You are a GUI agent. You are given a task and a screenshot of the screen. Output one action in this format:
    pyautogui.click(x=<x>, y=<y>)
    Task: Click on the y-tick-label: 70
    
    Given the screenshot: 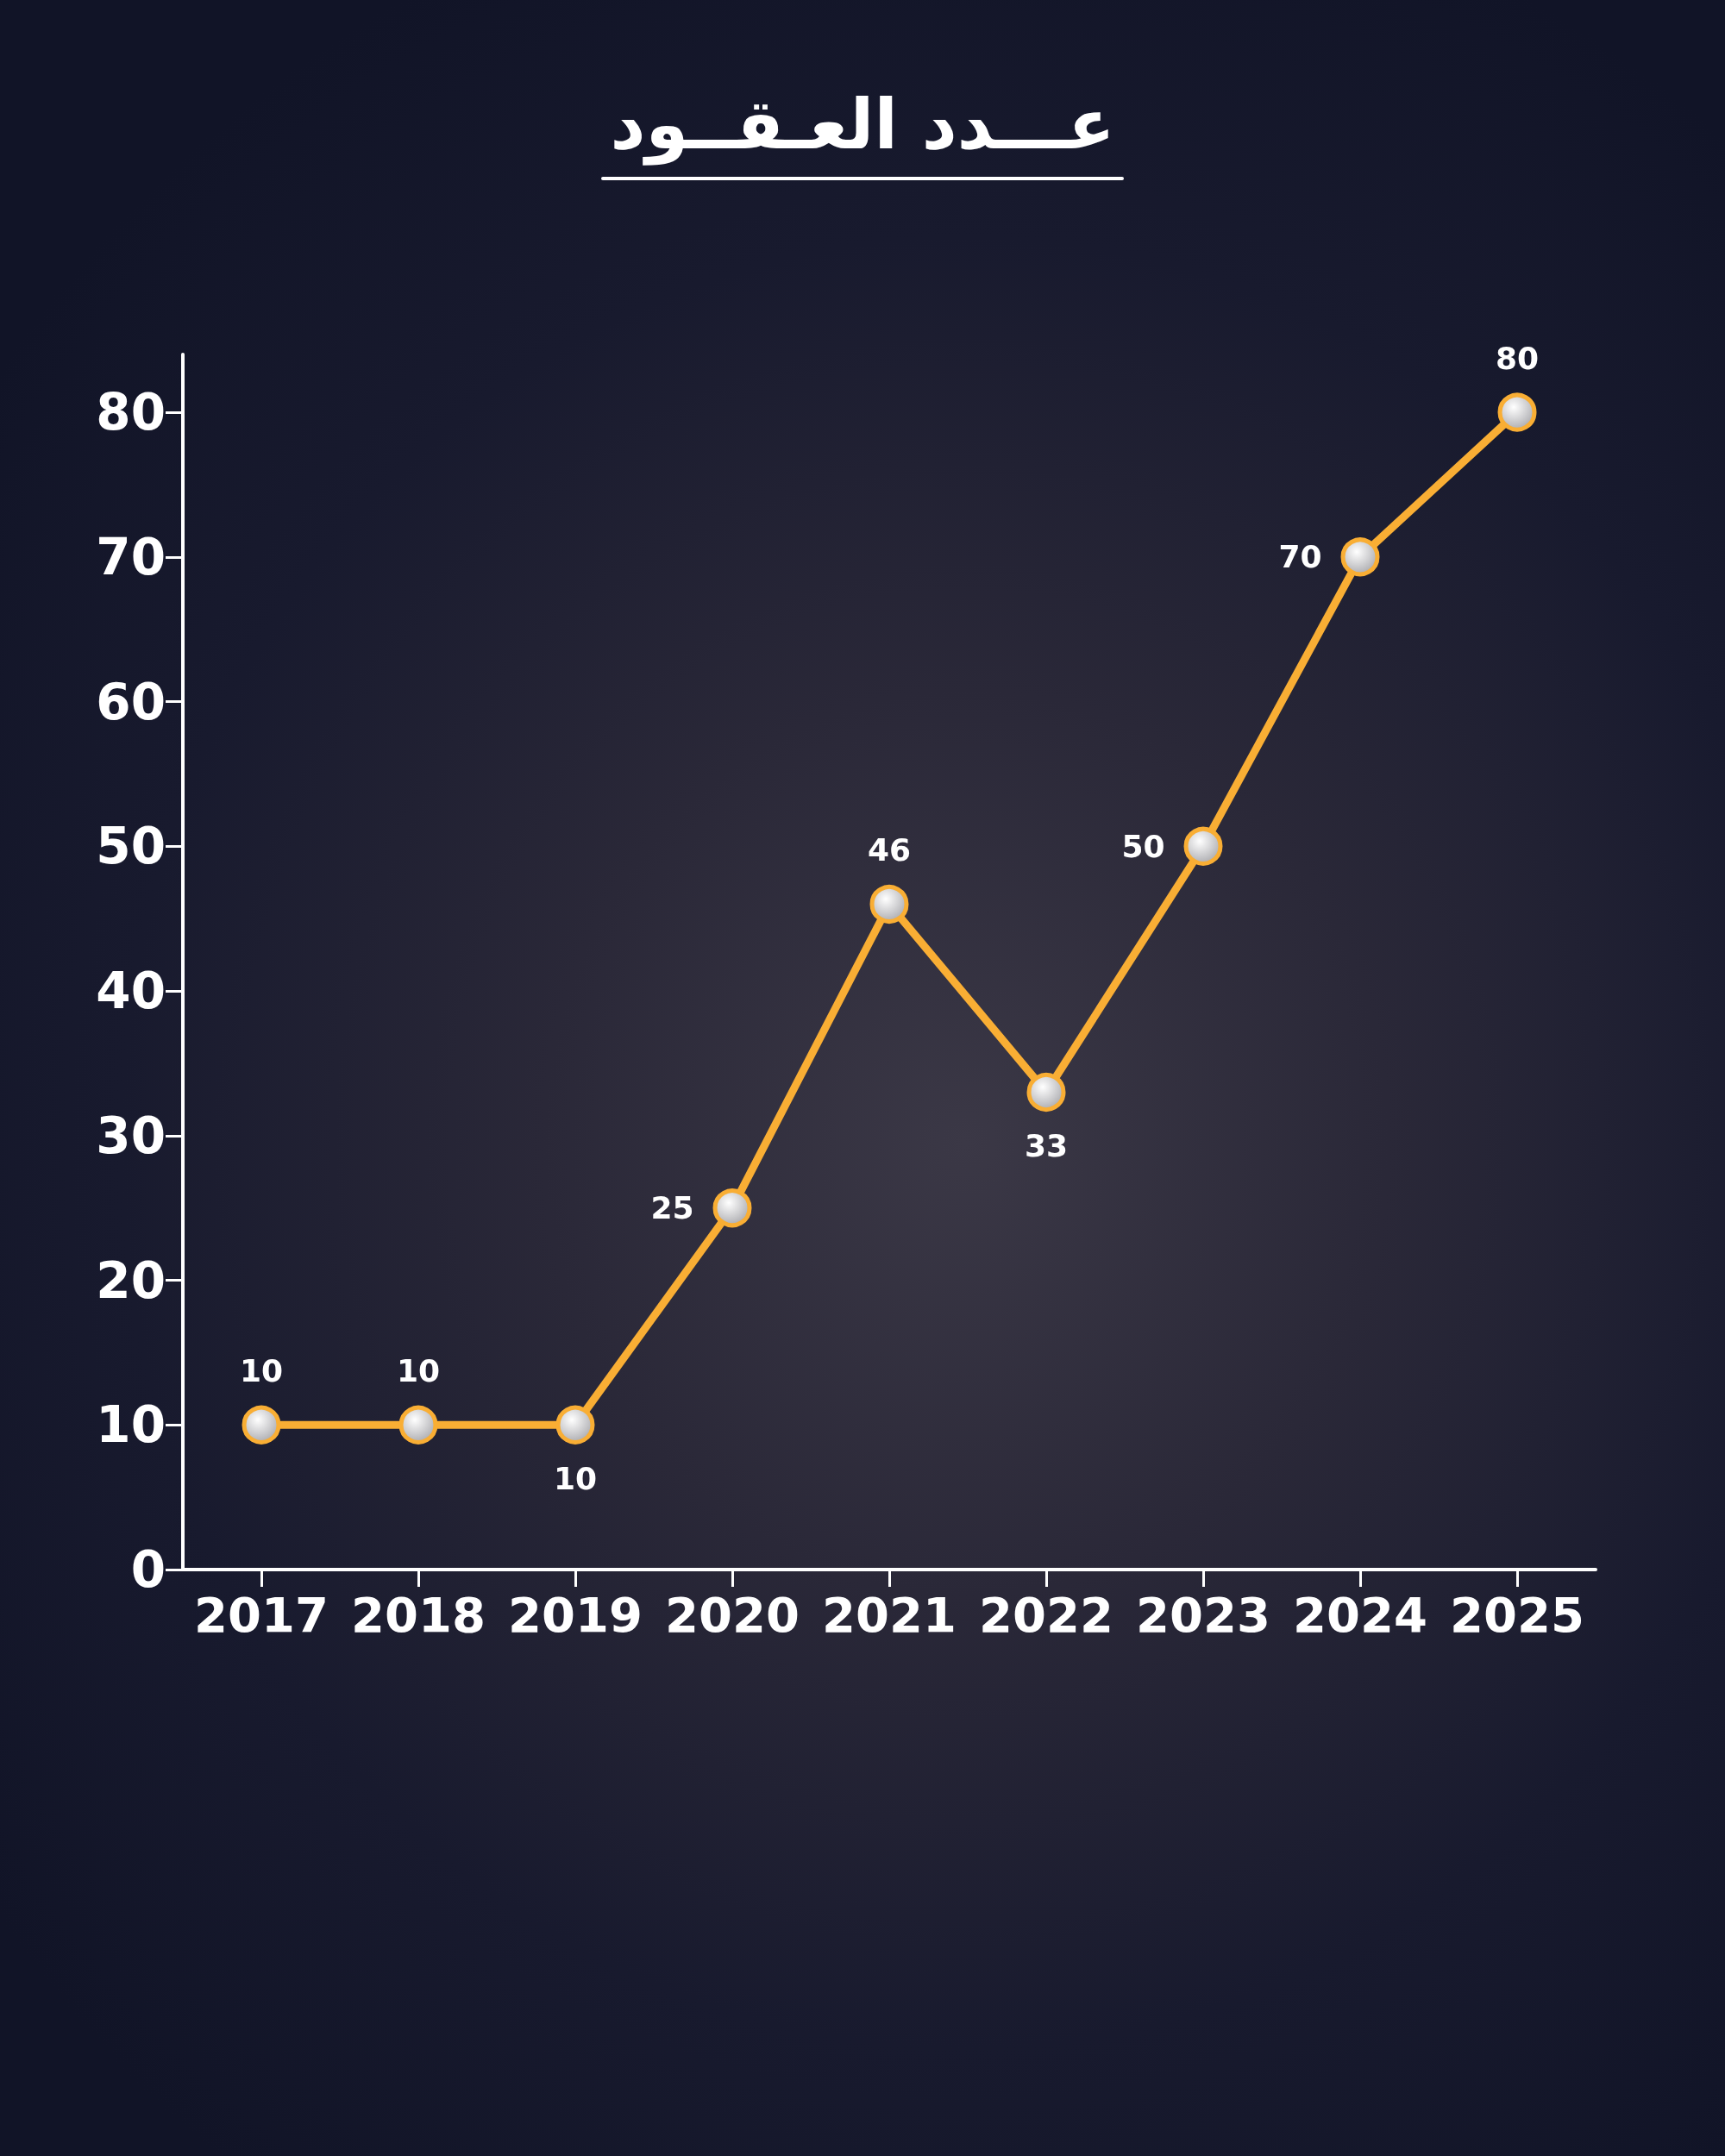 What is the action you would take?
    pyautogui.click(x=131, y=556)
    